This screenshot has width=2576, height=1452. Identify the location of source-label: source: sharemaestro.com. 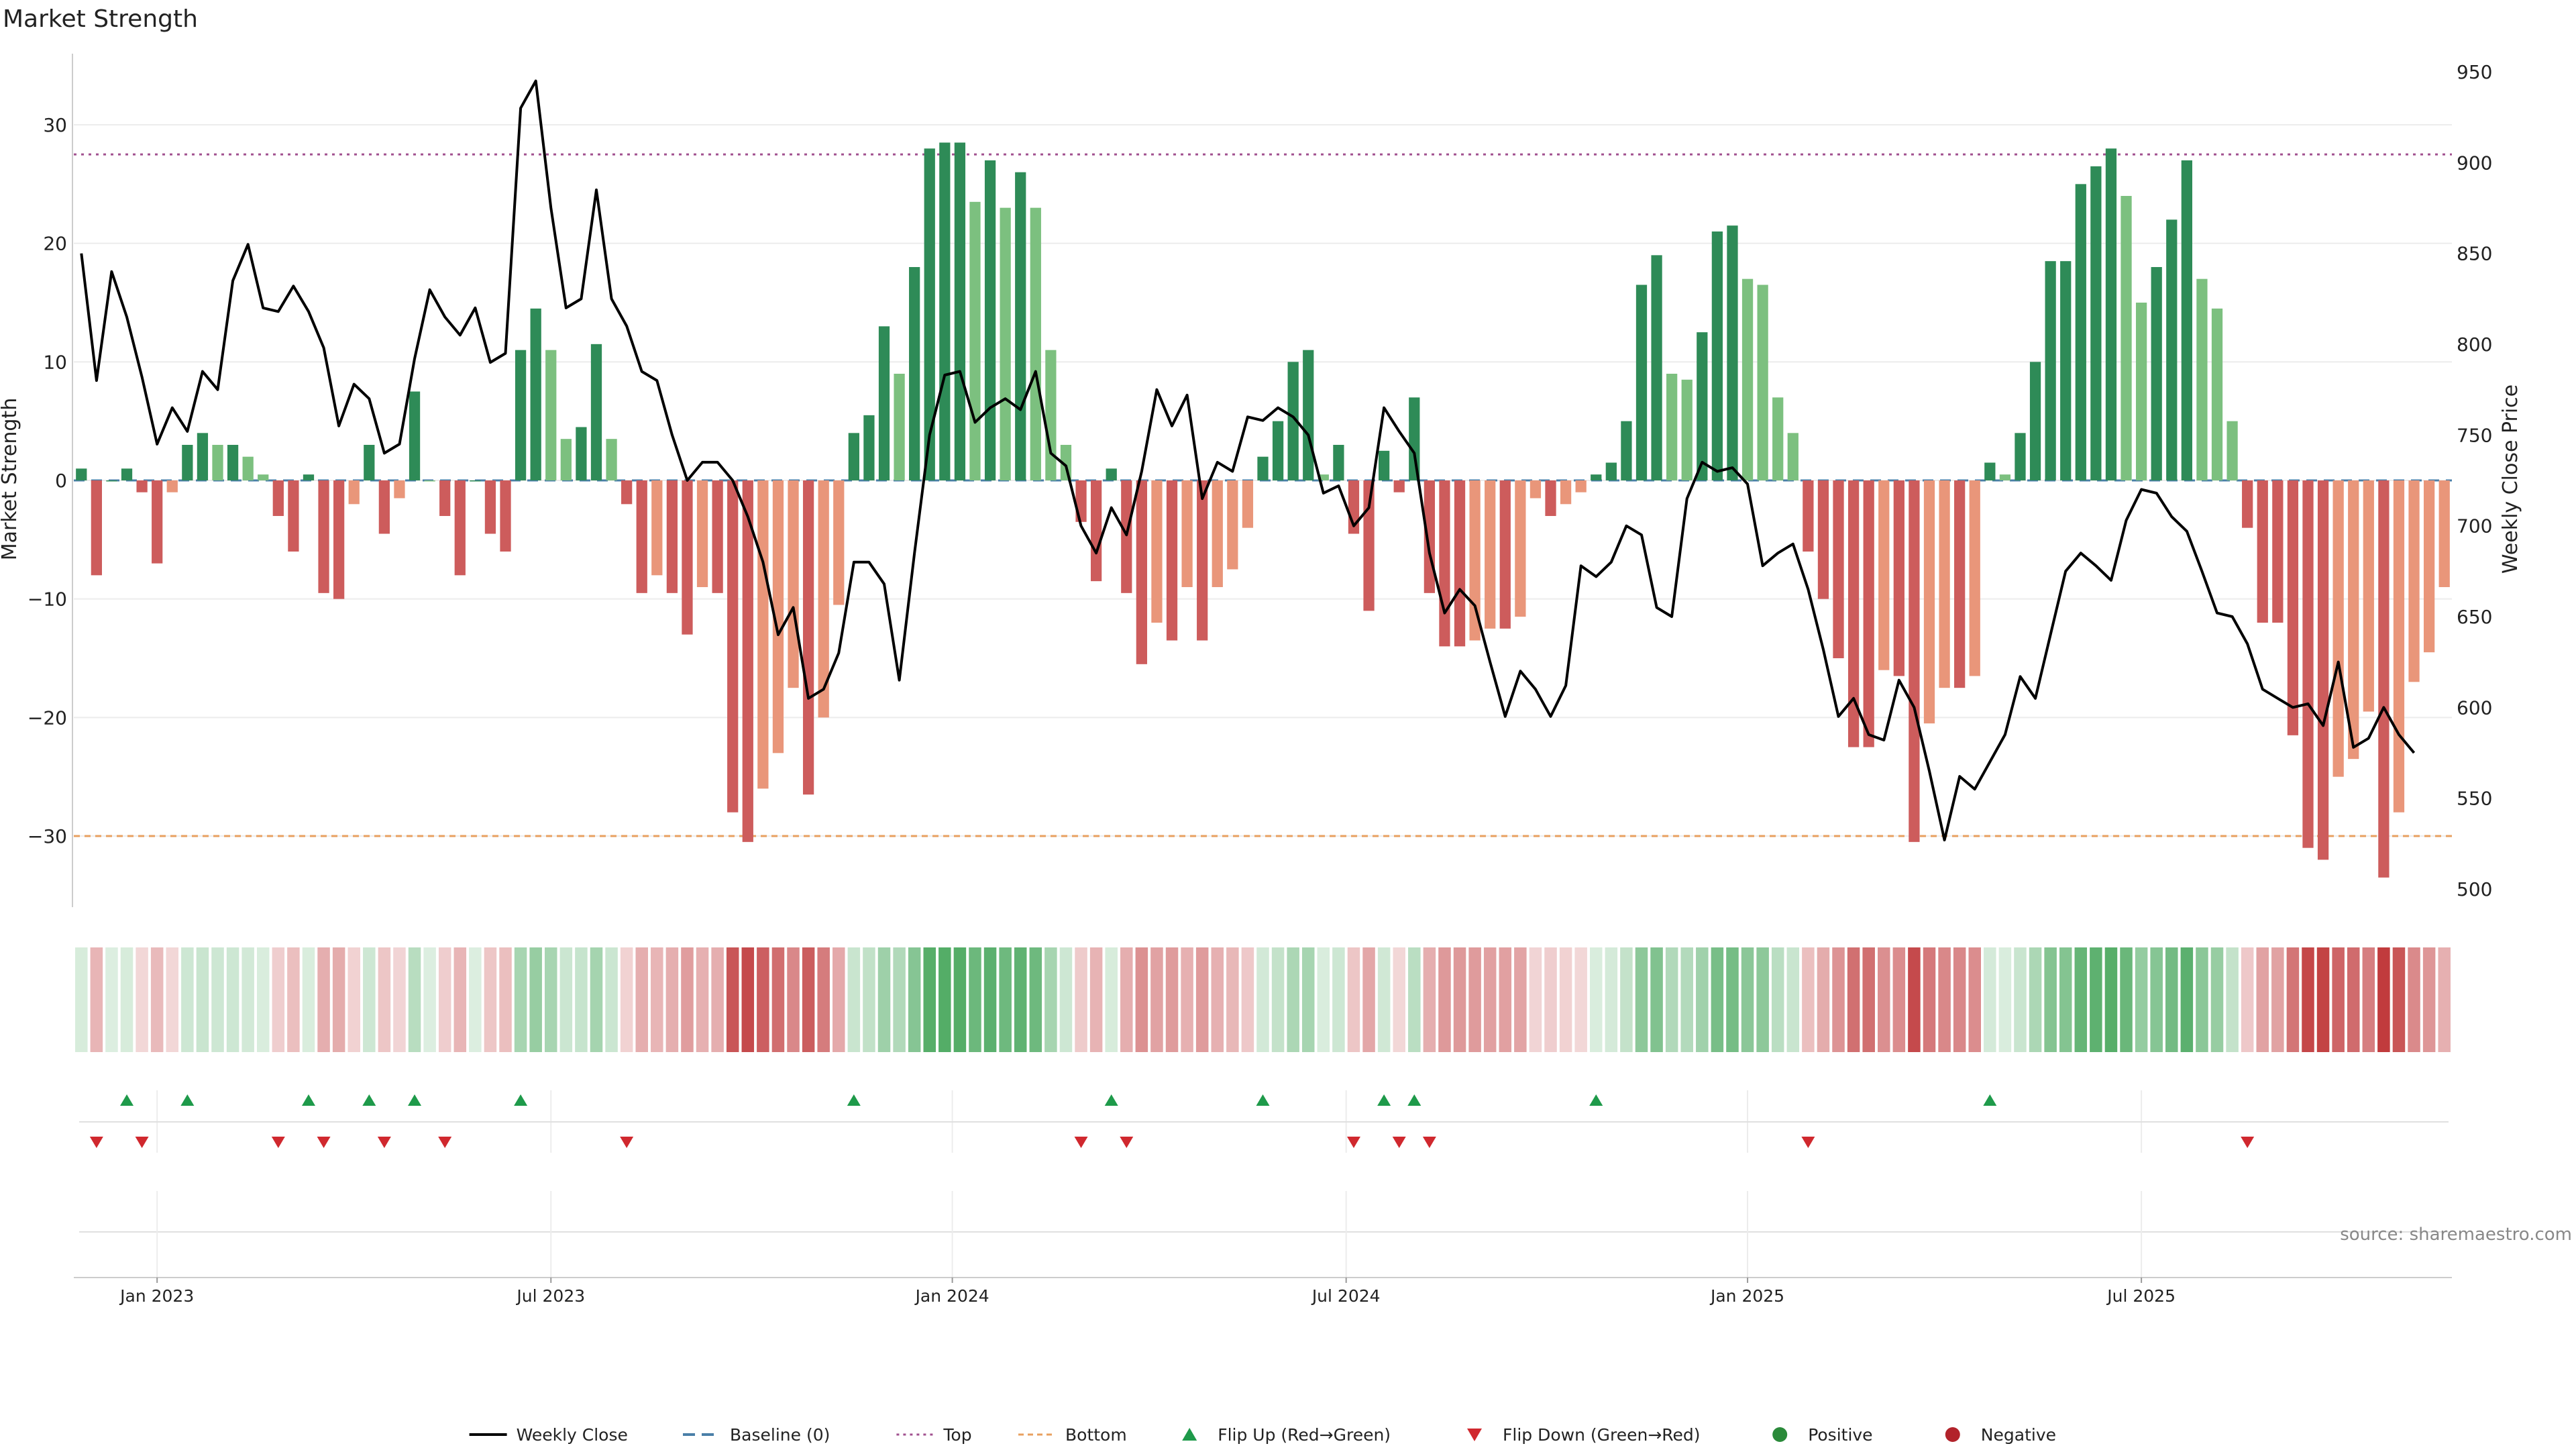
(2456, 1235).